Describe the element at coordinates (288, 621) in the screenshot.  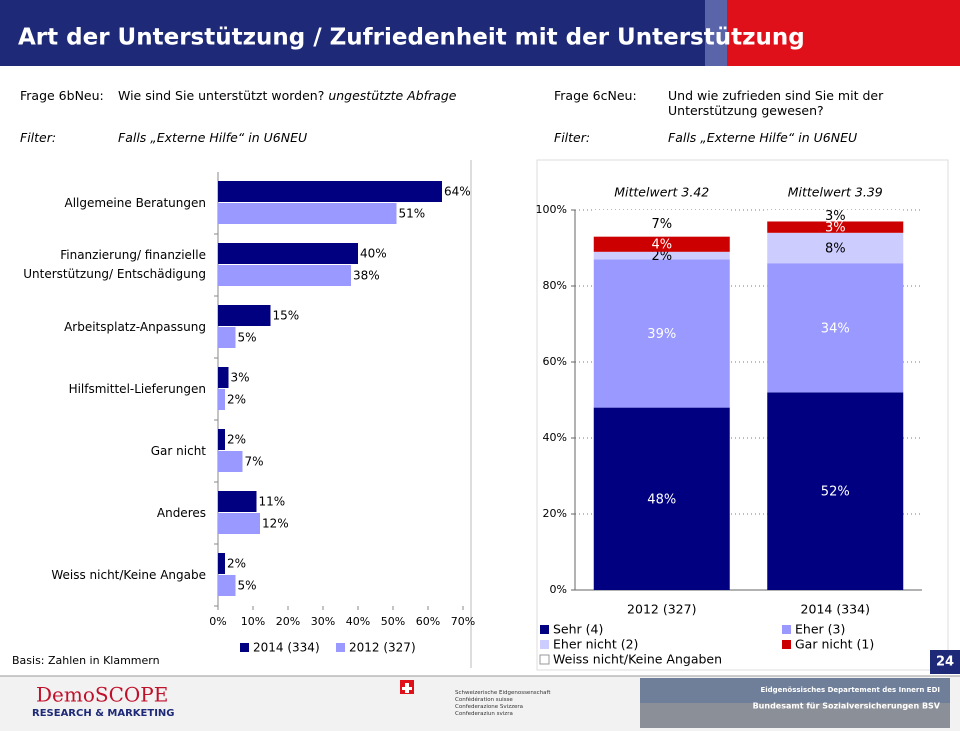
I see `x-tick-label: 20%` at that location.